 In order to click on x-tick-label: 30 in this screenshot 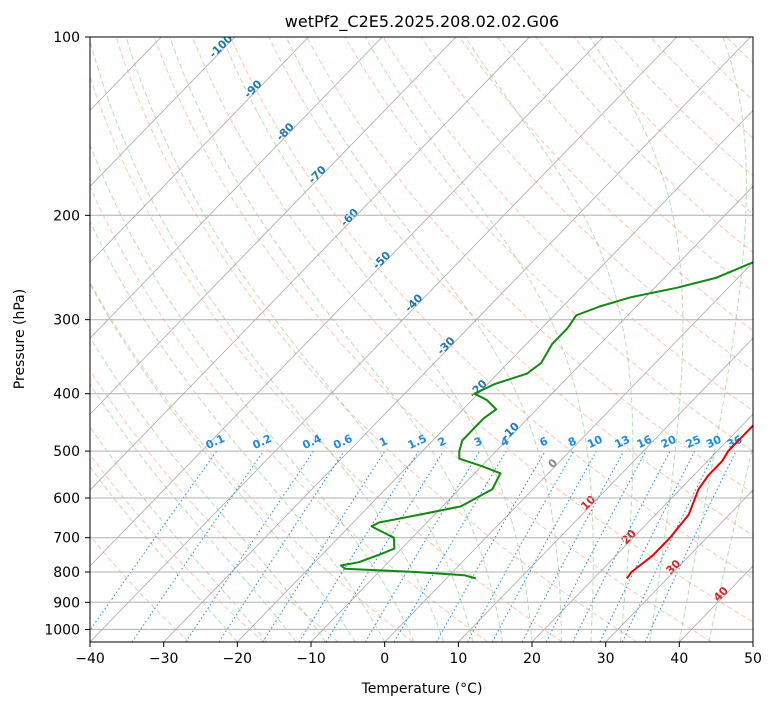, I will do `click(606, 659)`.